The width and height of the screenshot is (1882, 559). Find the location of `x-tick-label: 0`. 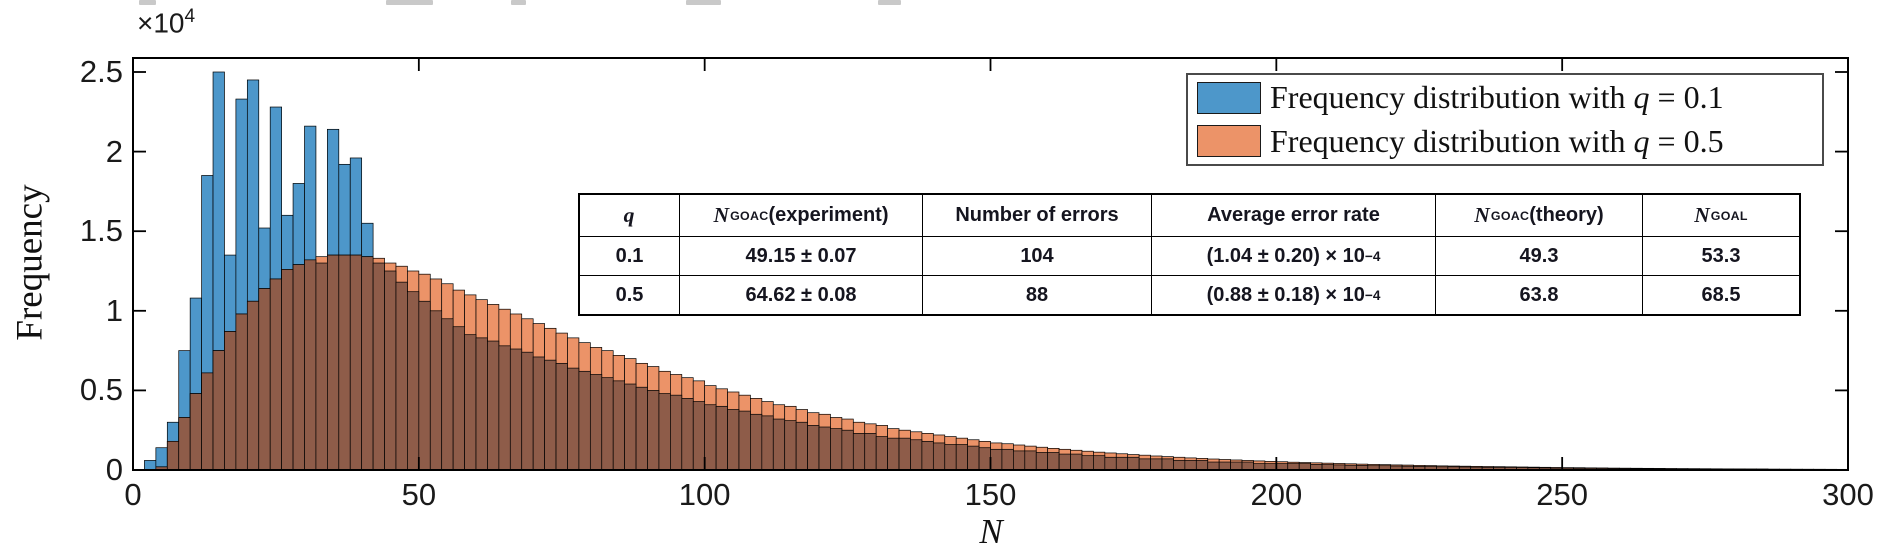

x-tick-label: 0 is located at coordinates (133, 494).